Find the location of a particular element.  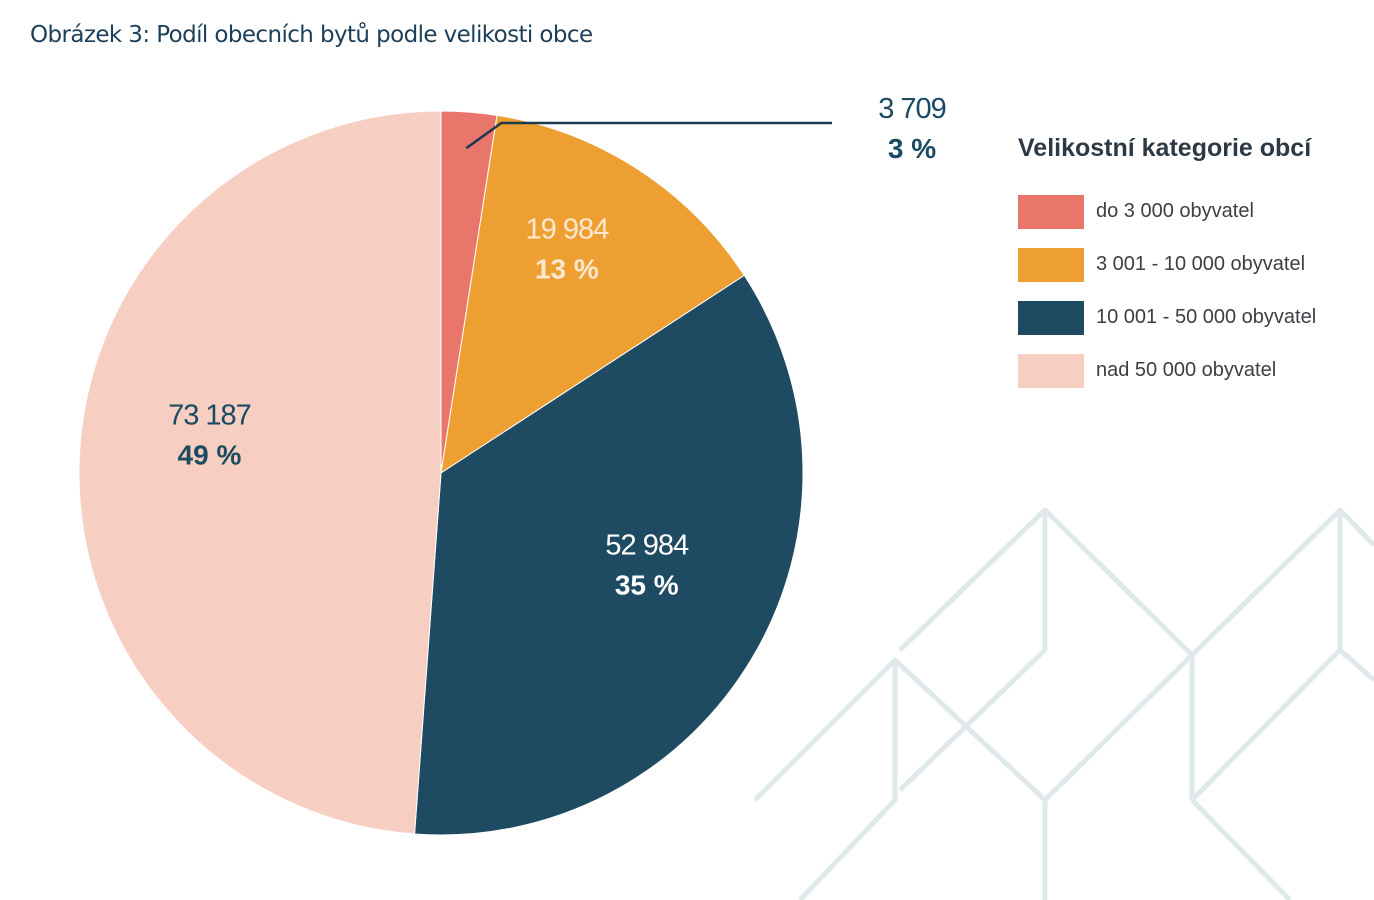

slice-percent-label-1: 3 % is located at coordinates (912, 148).